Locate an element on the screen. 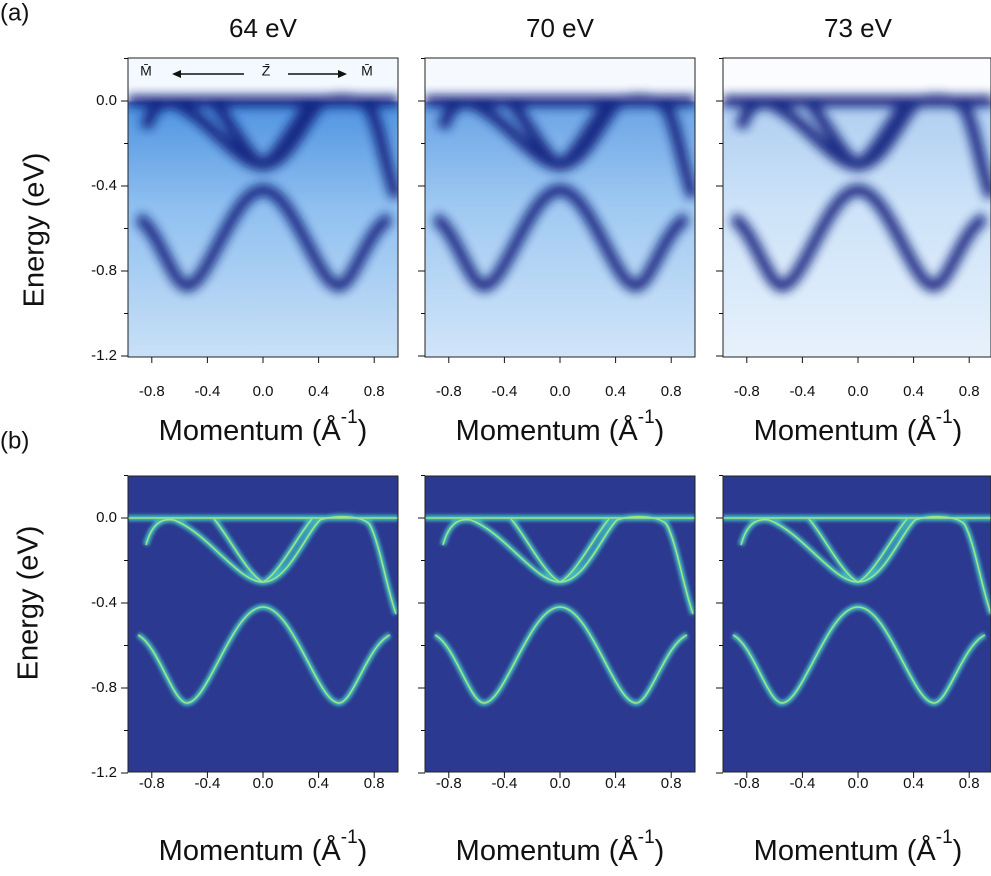  panel-label: (b) is located at coordinates (14, 440).